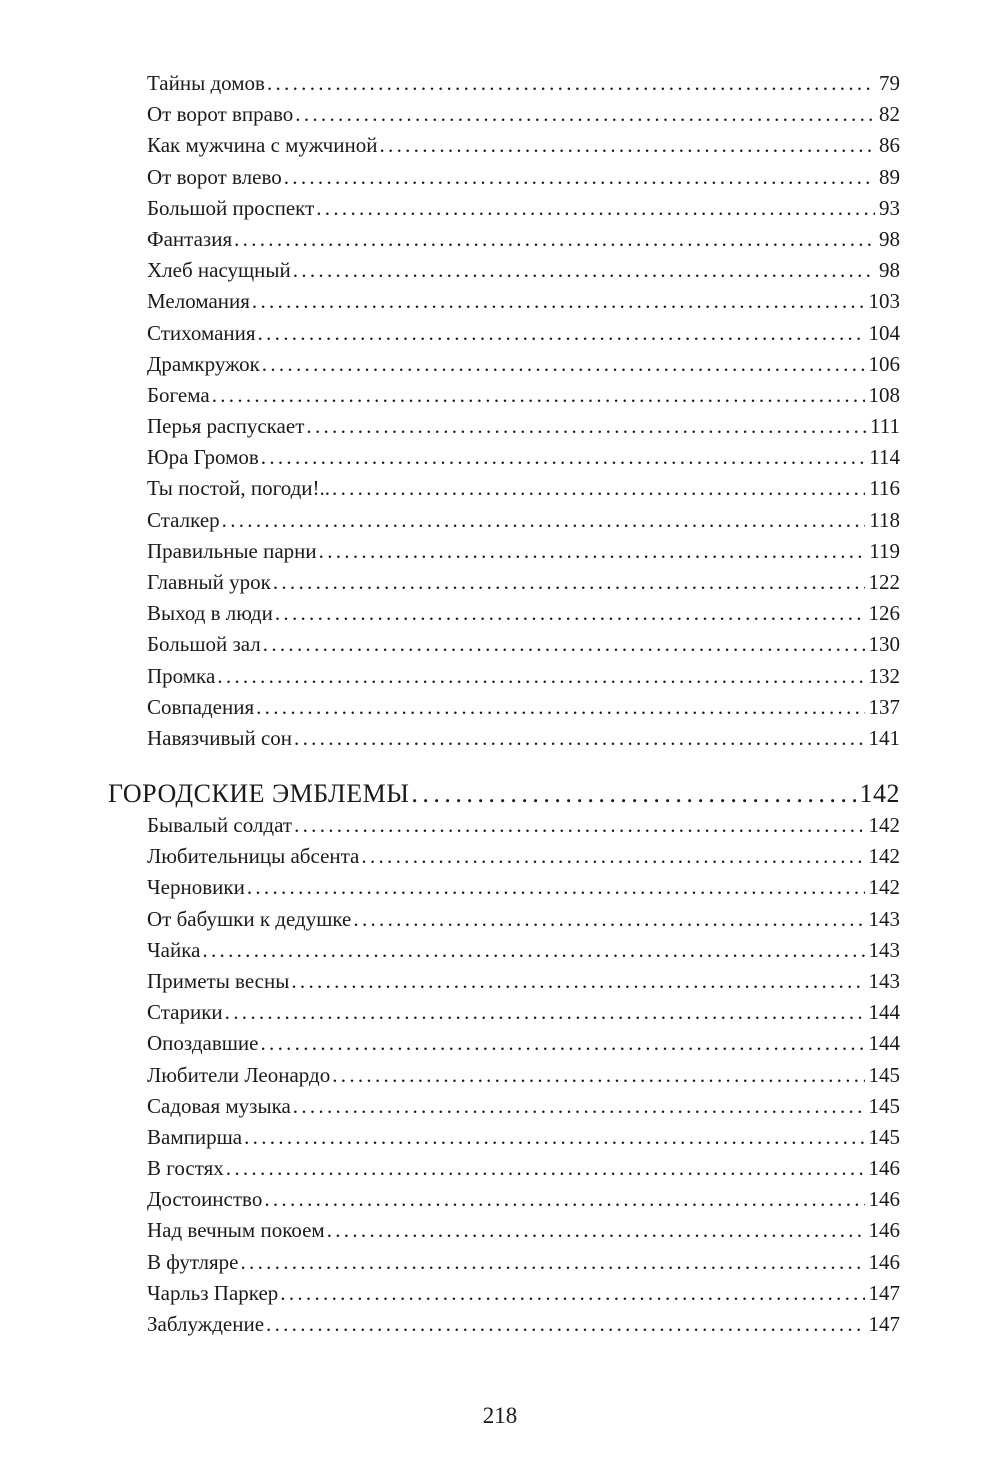 This screenshot has width=1000, height=1459. I want to click on toc-entry: Любители Леонардо 145, so click(523, 1075).